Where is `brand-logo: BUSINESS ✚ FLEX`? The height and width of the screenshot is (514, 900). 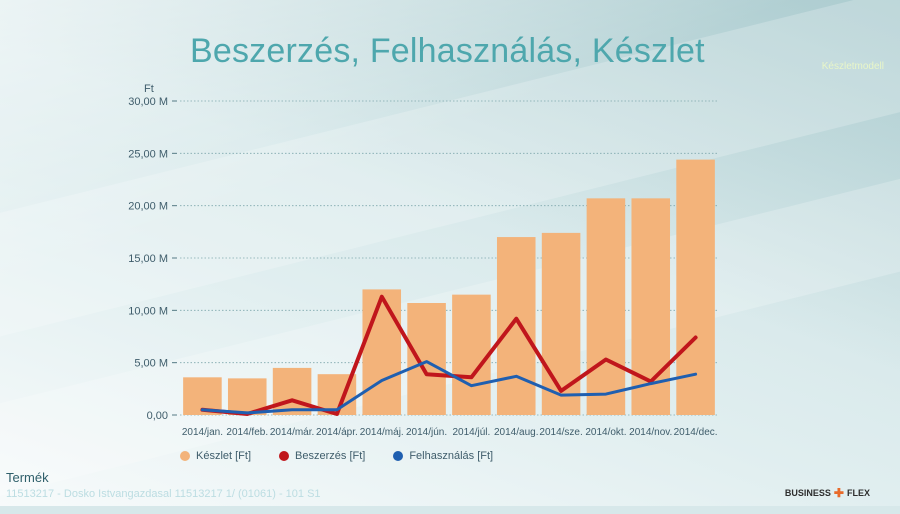 brand-logo: BUSINESS ✚ FLEX is located at coordinates (827, 493).